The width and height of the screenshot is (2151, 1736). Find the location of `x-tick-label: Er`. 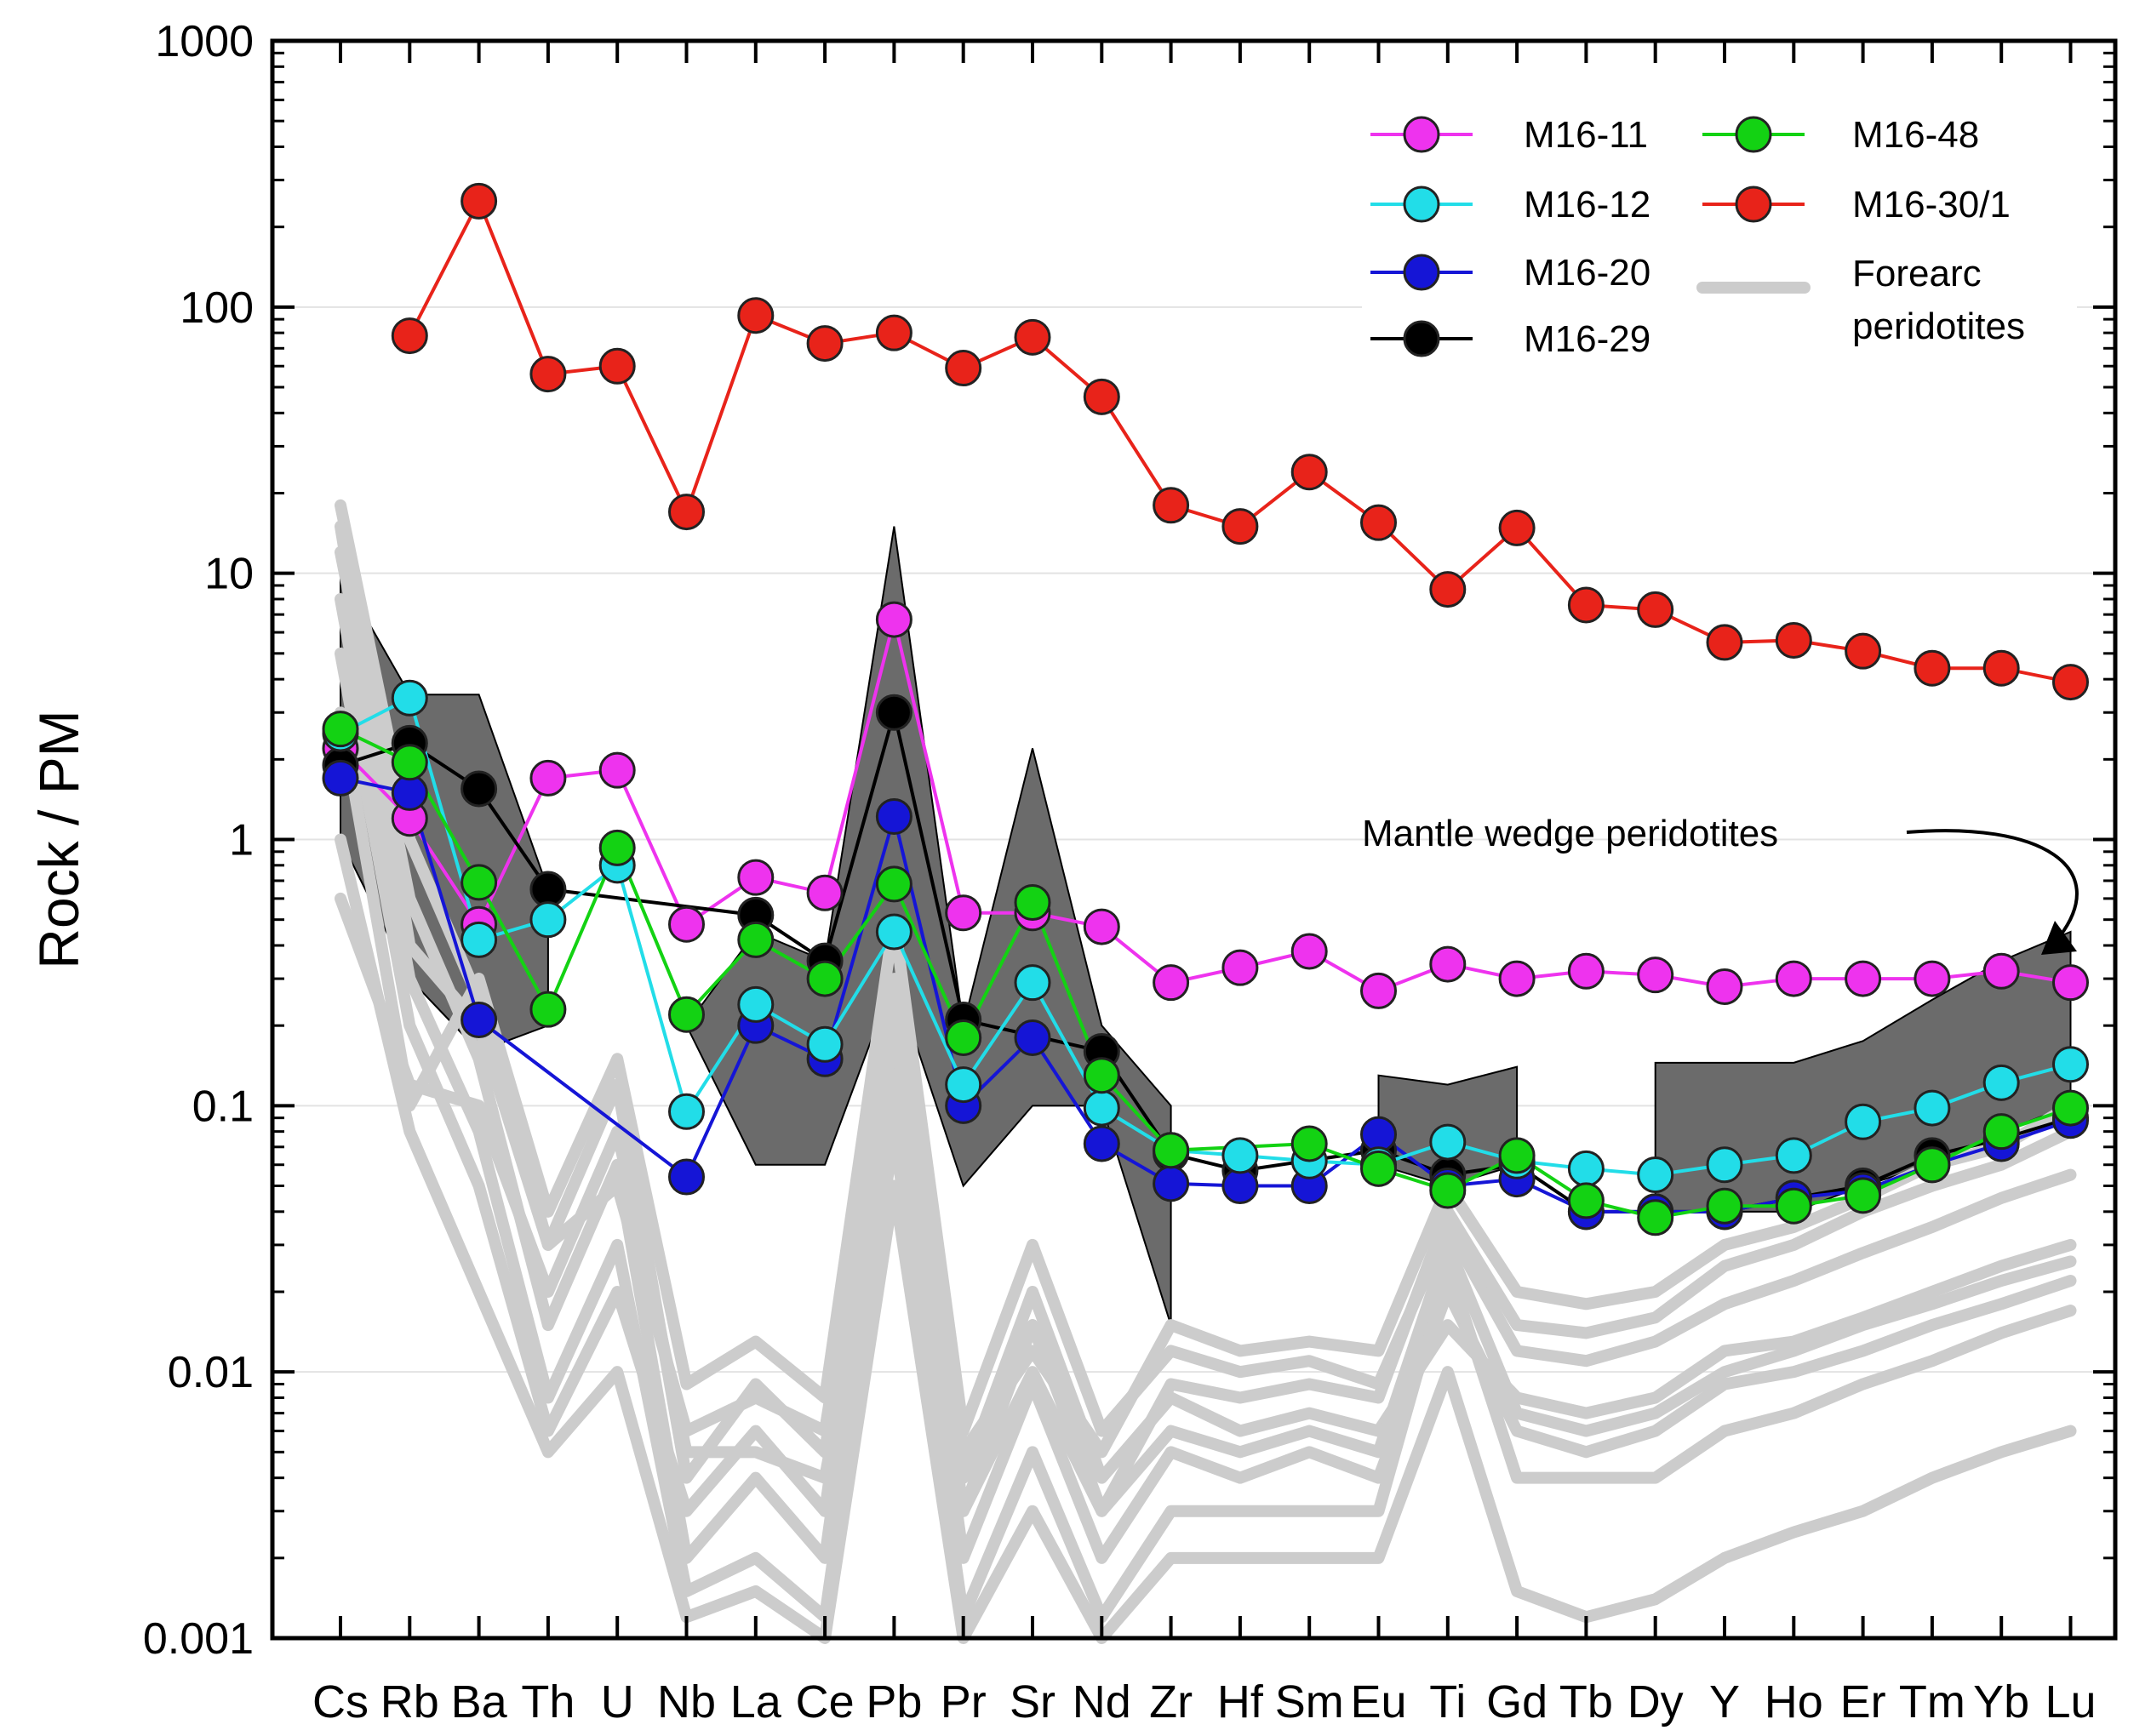

x-tick-label: Er is located at coordinates (1863, 1701).